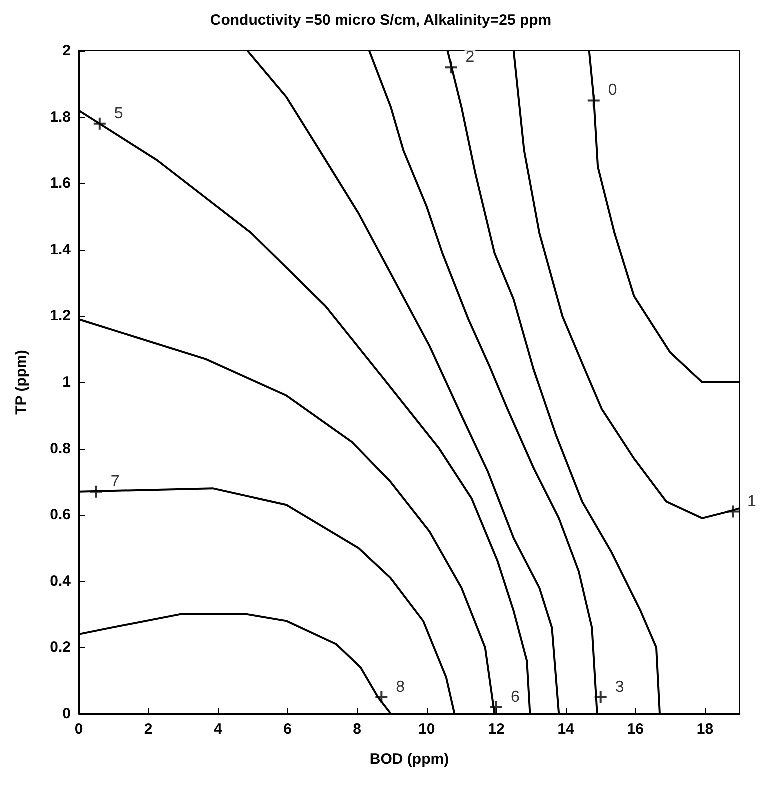  I want to click on y-tick-label: 0.8, so click(60, 449).